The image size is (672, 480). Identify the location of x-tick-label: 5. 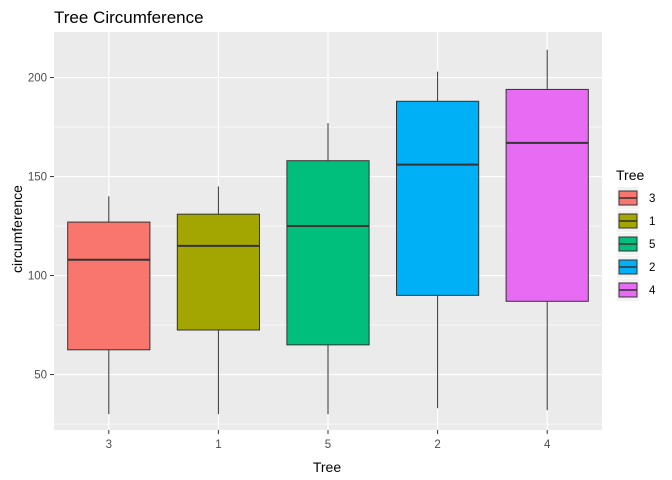
(328, 445).